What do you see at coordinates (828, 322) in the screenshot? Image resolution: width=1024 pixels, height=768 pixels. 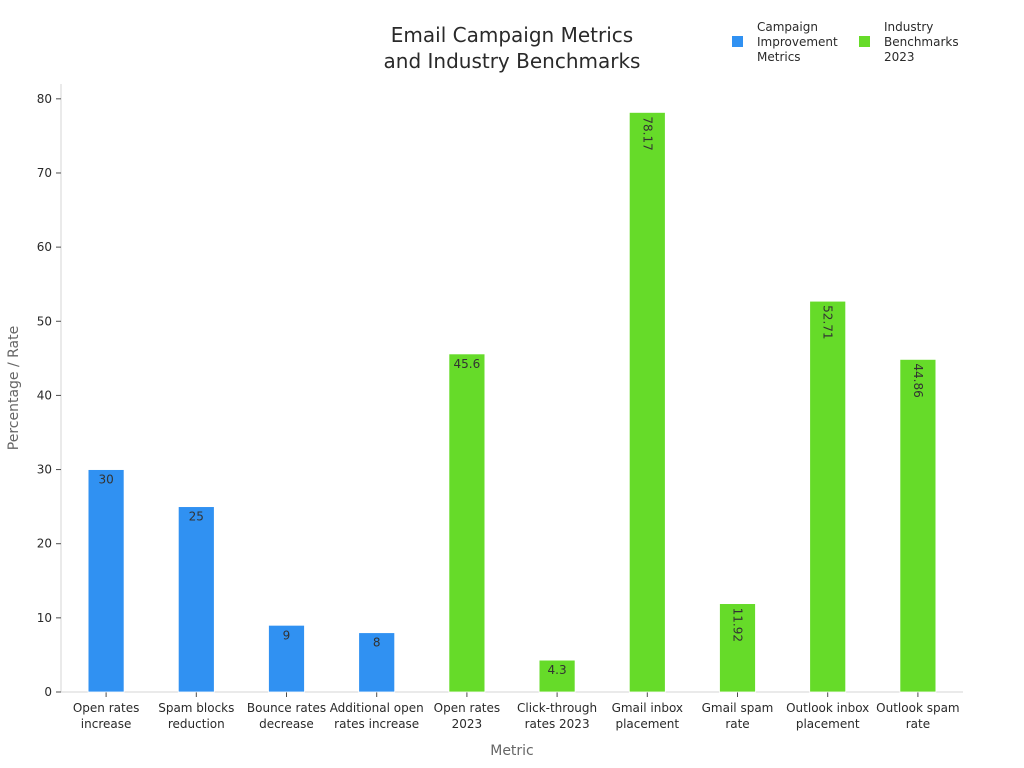 I see `bar-value-label: 52.71` at bounding box center [828, 322].